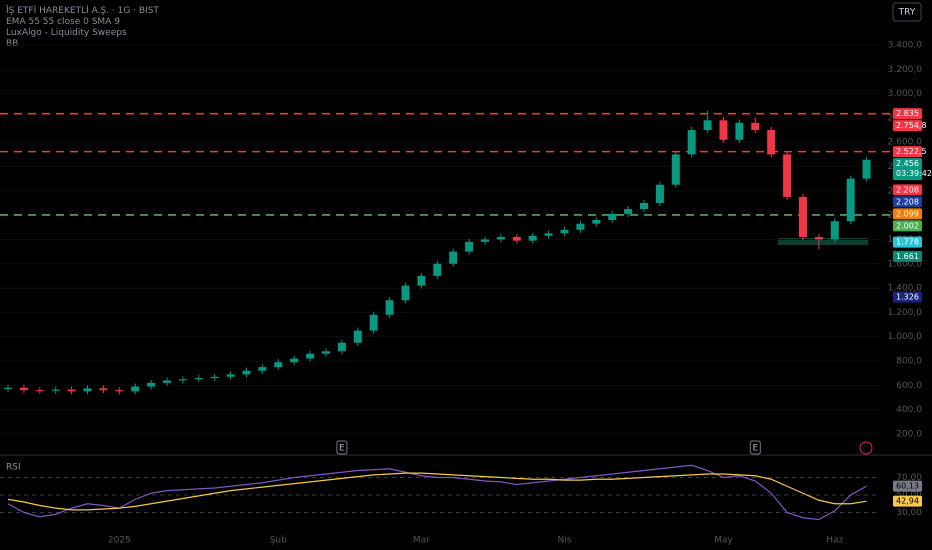  Describe the element at coordinates (905, 143) in the screenshot. I see `y-tick-label: 2.600,0` at that location.